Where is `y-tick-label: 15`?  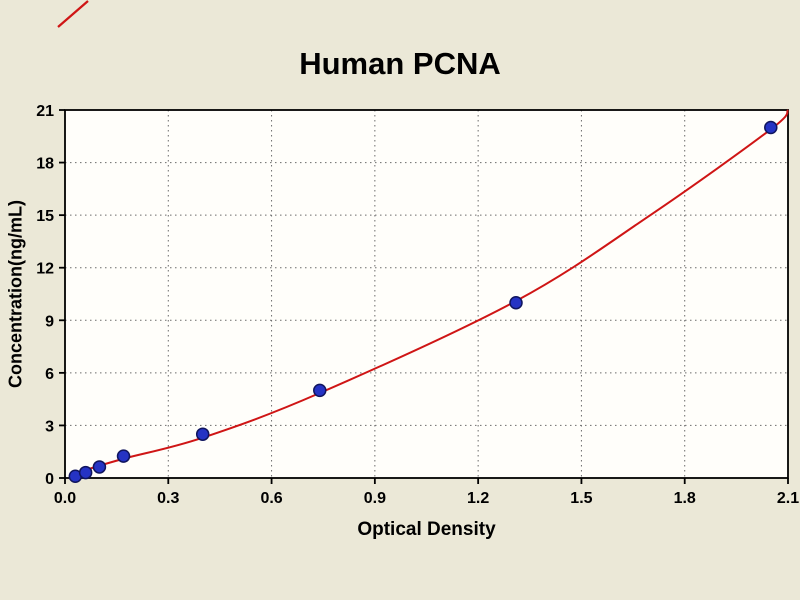
y-tick-label: 15 is located at coordinates (45, 216).